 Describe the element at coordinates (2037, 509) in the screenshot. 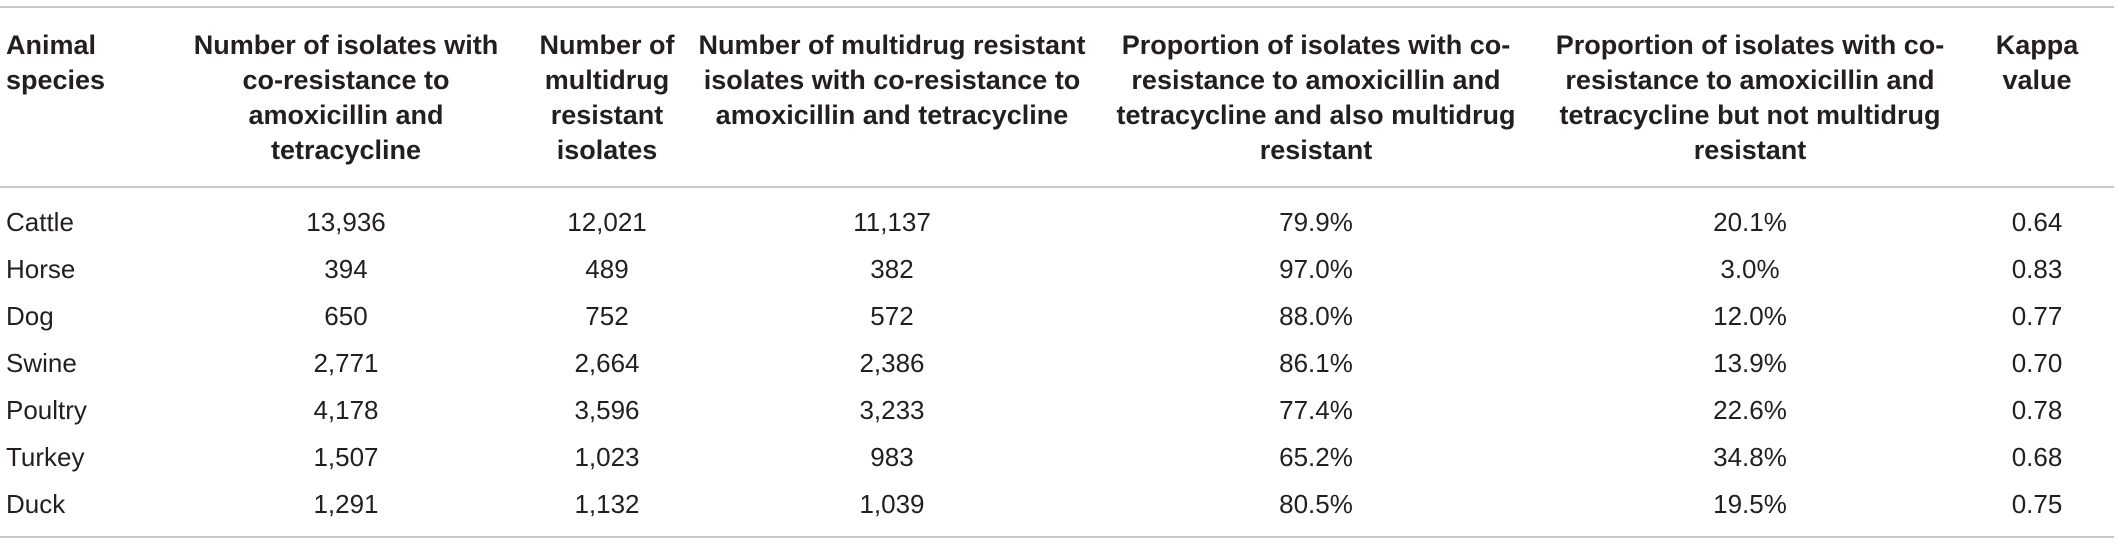

I see `cell-kappa: 0.75` at that location.